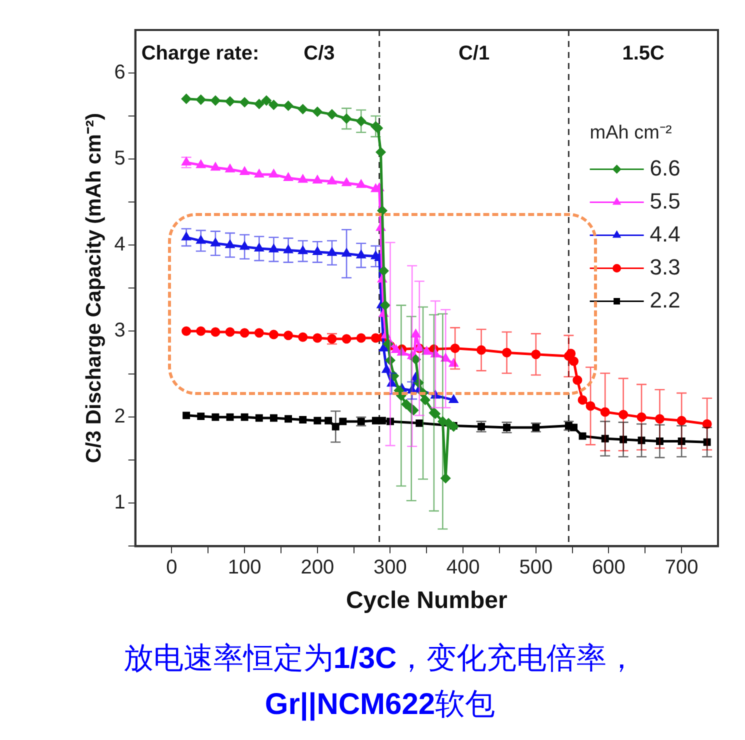  Describe the element at coordinates (665, 167) in the screenshot. I see `legend-label: 6.6` at that location.